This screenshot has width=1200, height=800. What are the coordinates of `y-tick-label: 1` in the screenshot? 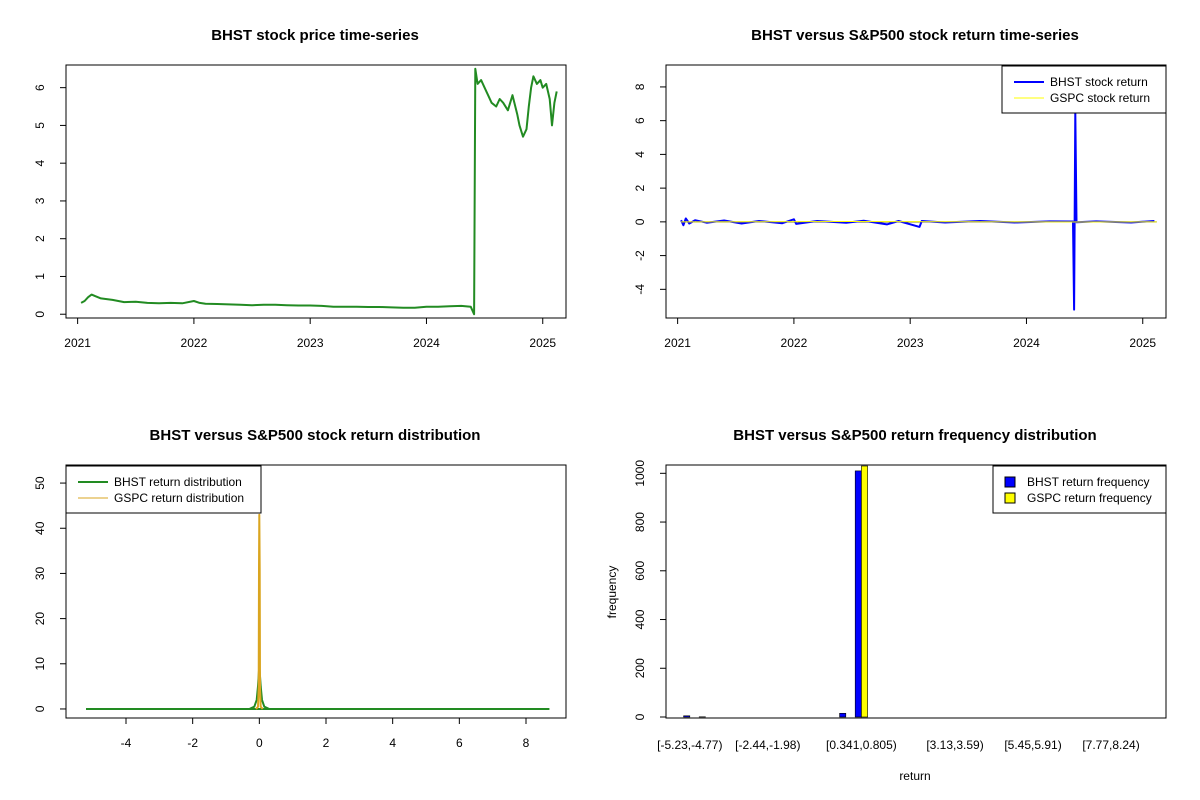 It's located at (40, 276).